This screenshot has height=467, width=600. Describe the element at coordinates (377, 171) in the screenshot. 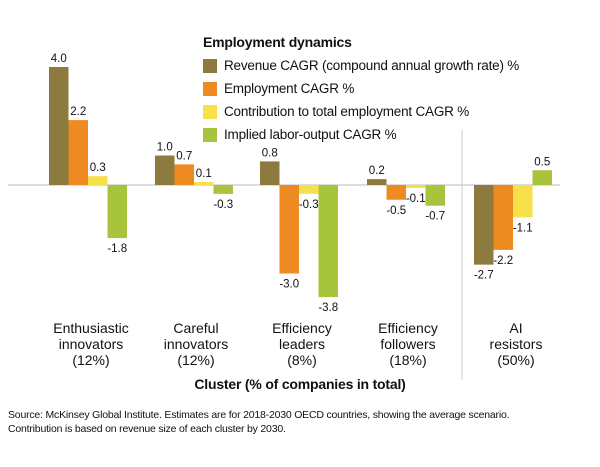

I see `data-label-series1-group4: 0.2` at that location.